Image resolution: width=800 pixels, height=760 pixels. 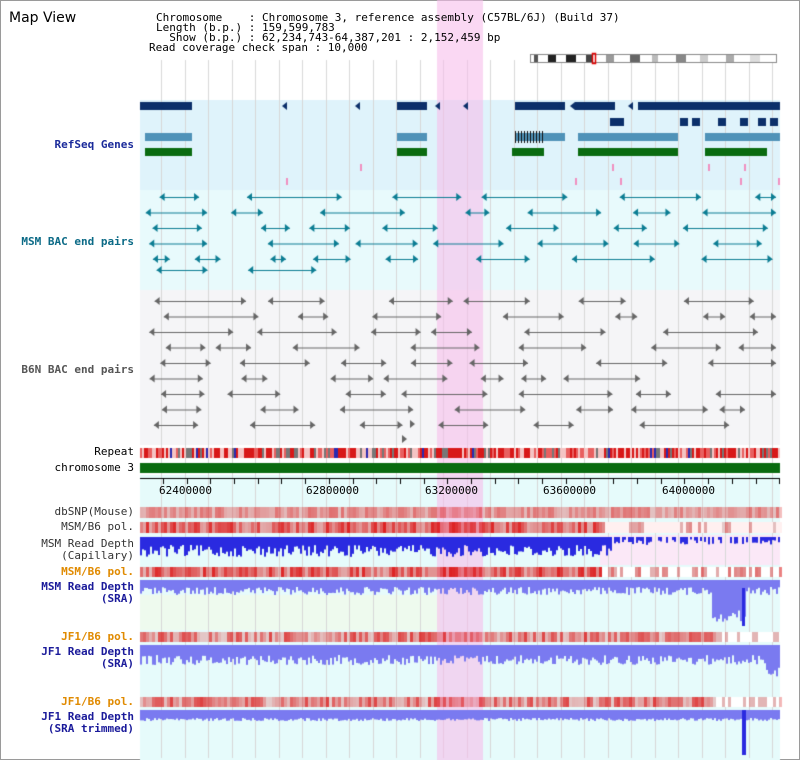 I want to click on track-label-dbsnp: dbSNP(Mouse), so click(x=94, y=511).